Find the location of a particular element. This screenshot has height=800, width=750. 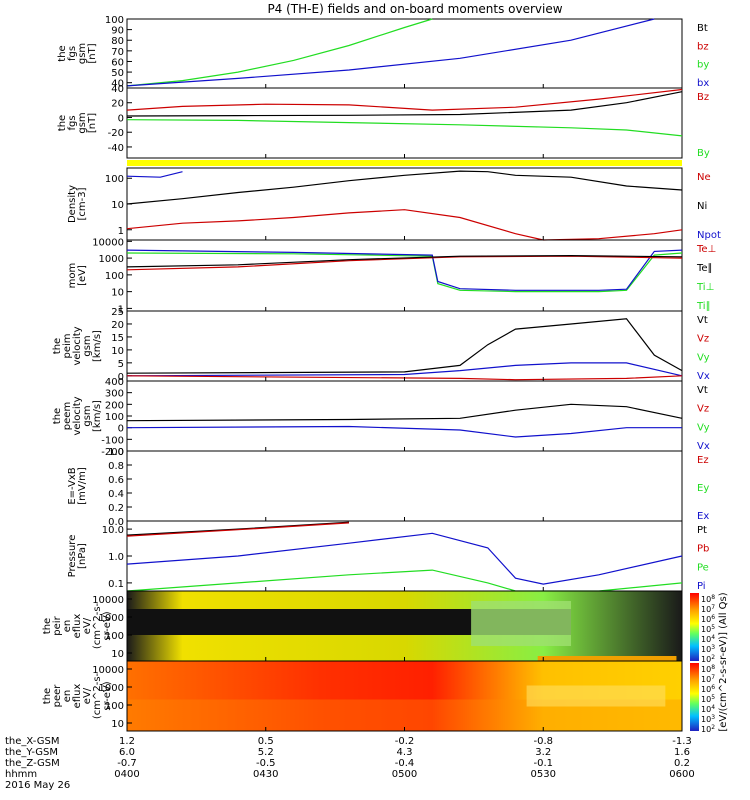

legend-Te⊥: Te⊥ is located at coordinates (706, 249).